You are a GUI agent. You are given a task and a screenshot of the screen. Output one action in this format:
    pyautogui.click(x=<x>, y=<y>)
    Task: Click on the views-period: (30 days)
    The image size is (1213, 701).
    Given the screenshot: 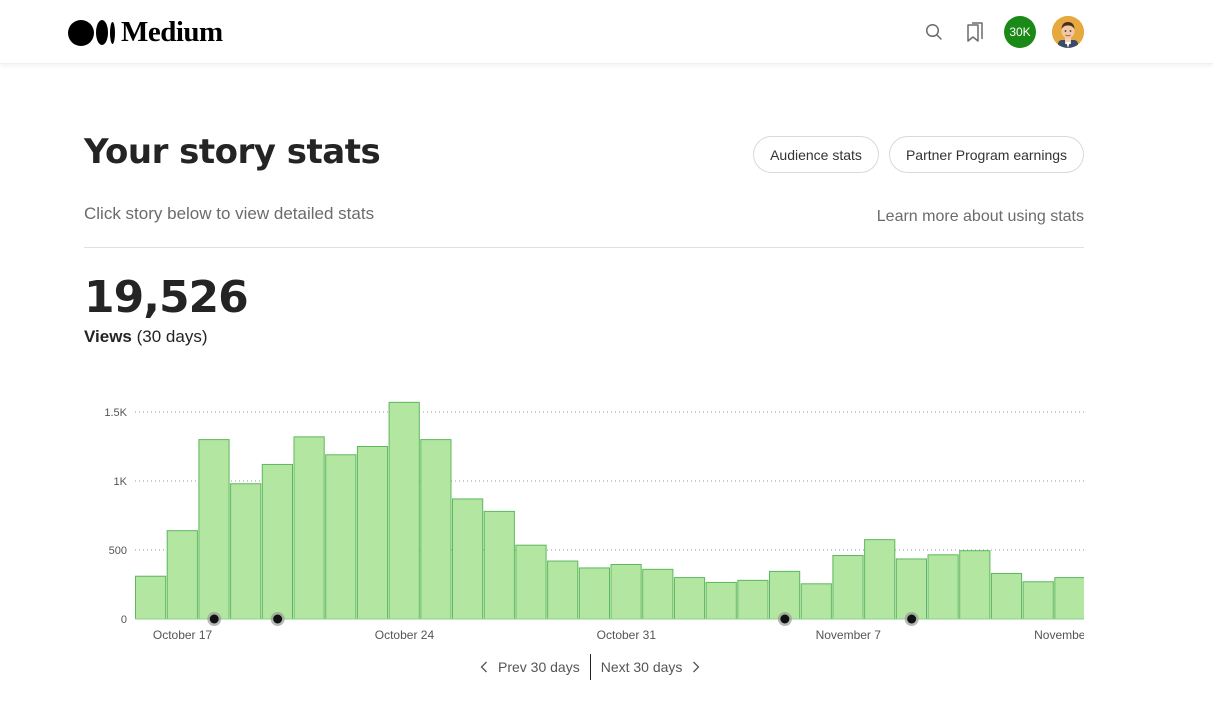 What is the action you would take?
    pyautogui.click(x=172, y=336)
    